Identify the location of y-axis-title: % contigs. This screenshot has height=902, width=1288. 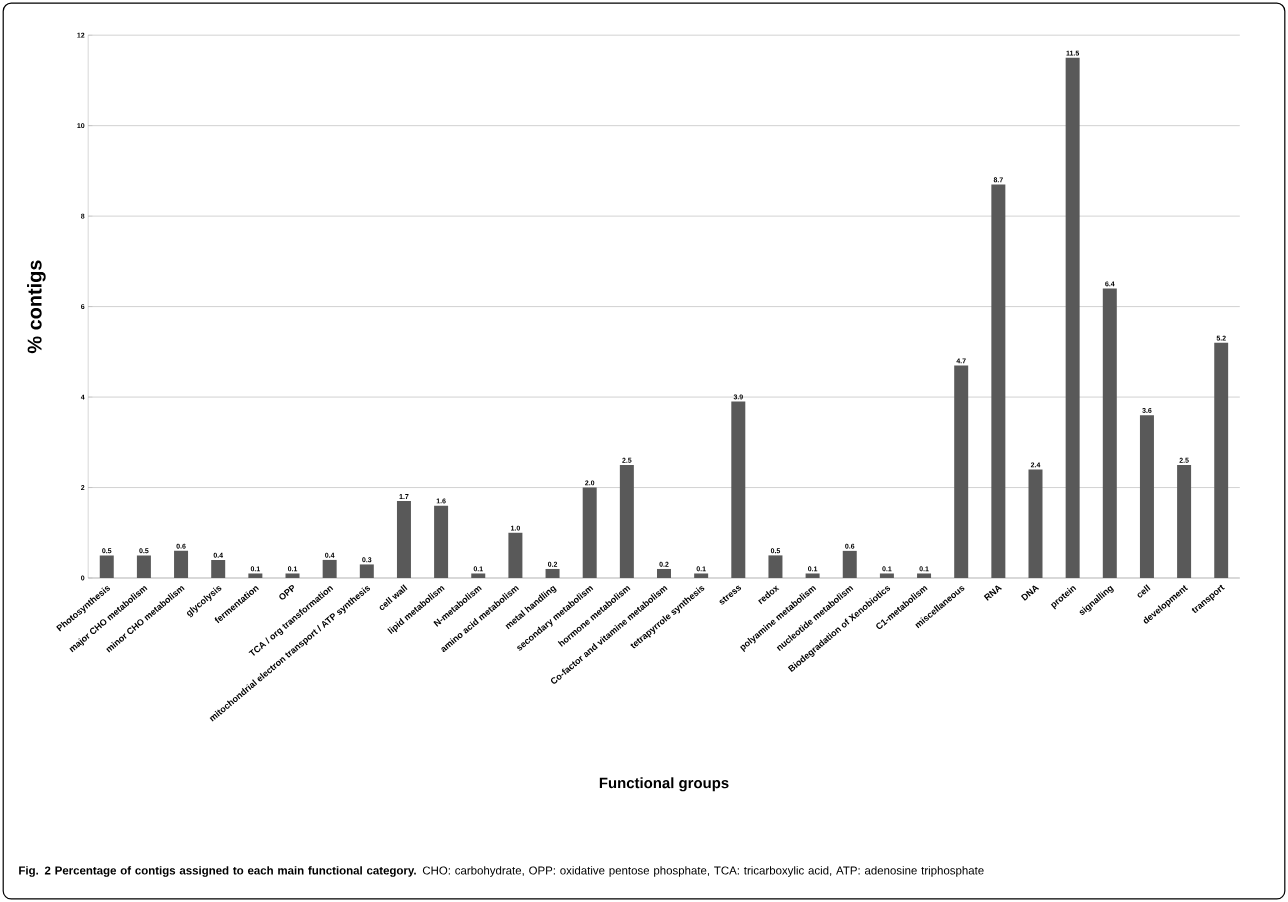
(36, 307).